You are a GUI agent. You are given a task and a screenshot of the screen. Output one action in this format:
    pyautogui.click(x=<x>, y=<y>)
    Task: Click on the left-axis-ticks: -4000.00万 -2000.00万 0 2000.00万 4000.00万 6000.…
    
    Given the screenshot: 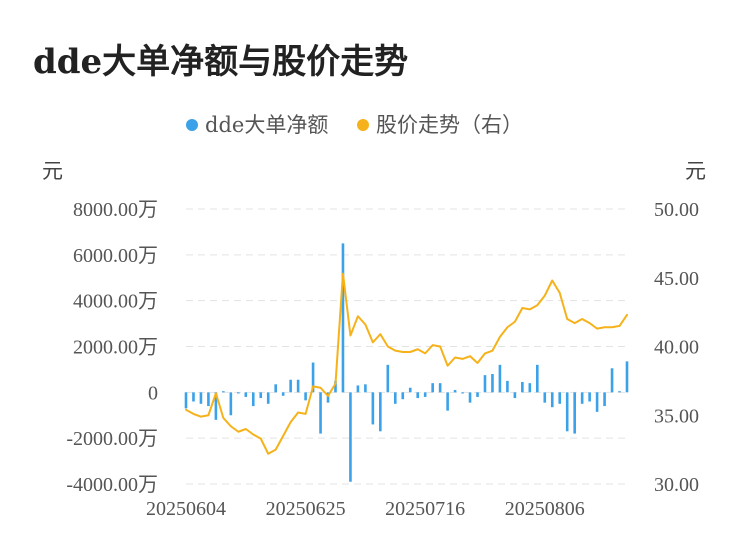 What is the action you would take?
    pyautogui.click(x=112, y=347)
    